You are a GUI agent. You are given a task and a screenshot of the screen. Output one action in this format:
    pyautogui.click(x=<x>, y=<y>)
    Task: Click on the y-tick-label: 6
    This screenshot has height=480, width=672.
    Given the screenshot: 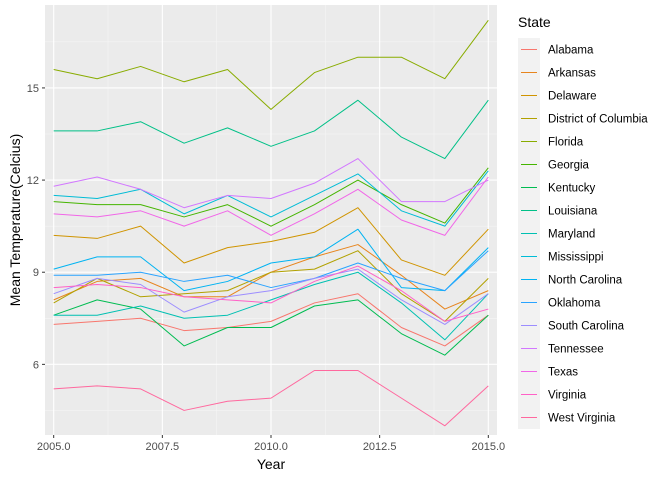 What is the action you would take?
    pyautogui.click(x=36, y=365)
    